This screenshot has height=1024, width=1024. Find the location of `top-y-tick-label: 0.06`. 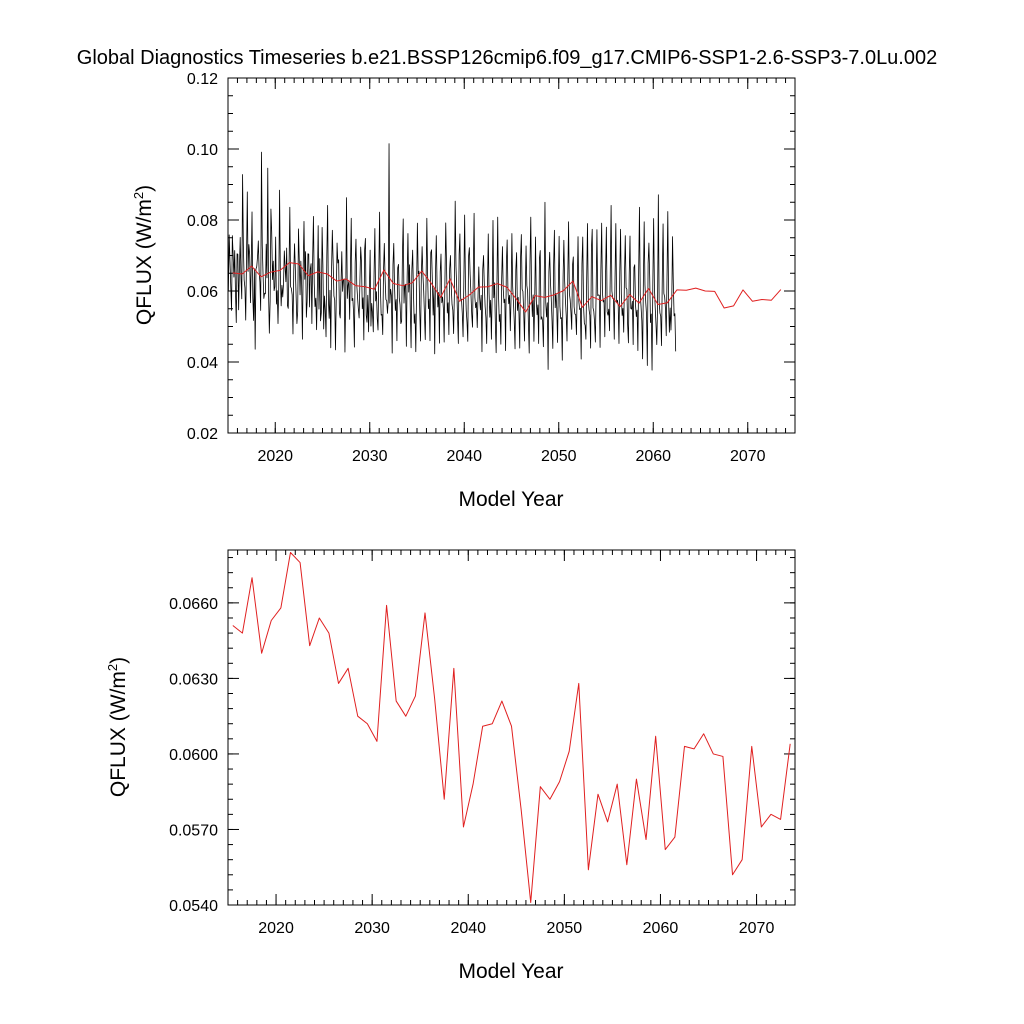

top-y-tick-label: 0.06 is located at coordinates (202, 292).